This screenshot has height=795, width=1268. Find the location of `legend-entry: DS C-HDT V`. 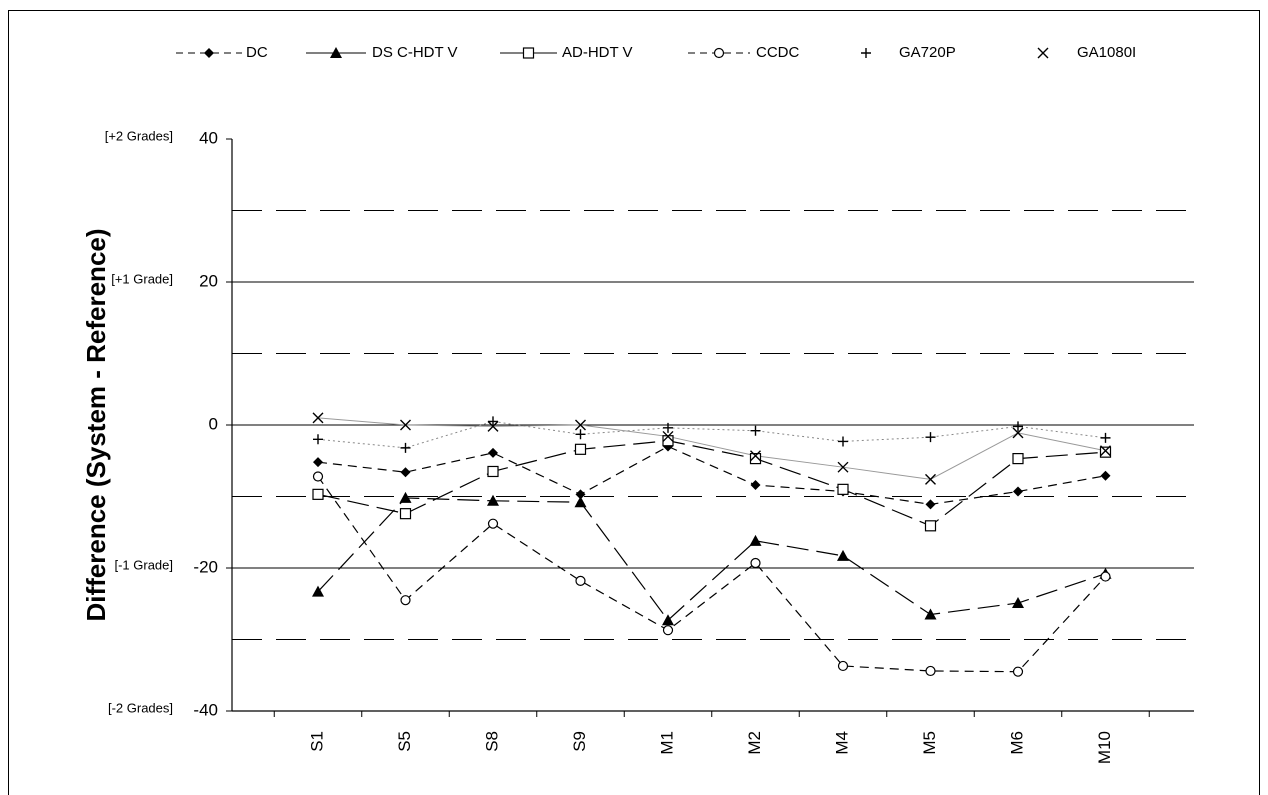

legend-entry: DS C-HDT V is located at coordinates (382, 52).